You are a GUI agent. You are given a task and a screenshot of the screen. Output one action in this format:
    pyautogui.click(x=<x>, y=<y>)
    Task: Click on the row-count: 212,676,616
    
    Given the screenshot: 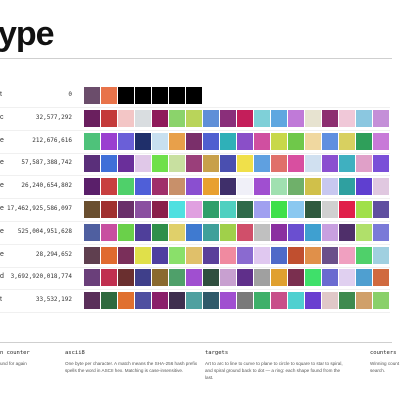 What is the action you would take?
    pyautogui.click(x=52, y=140)
    